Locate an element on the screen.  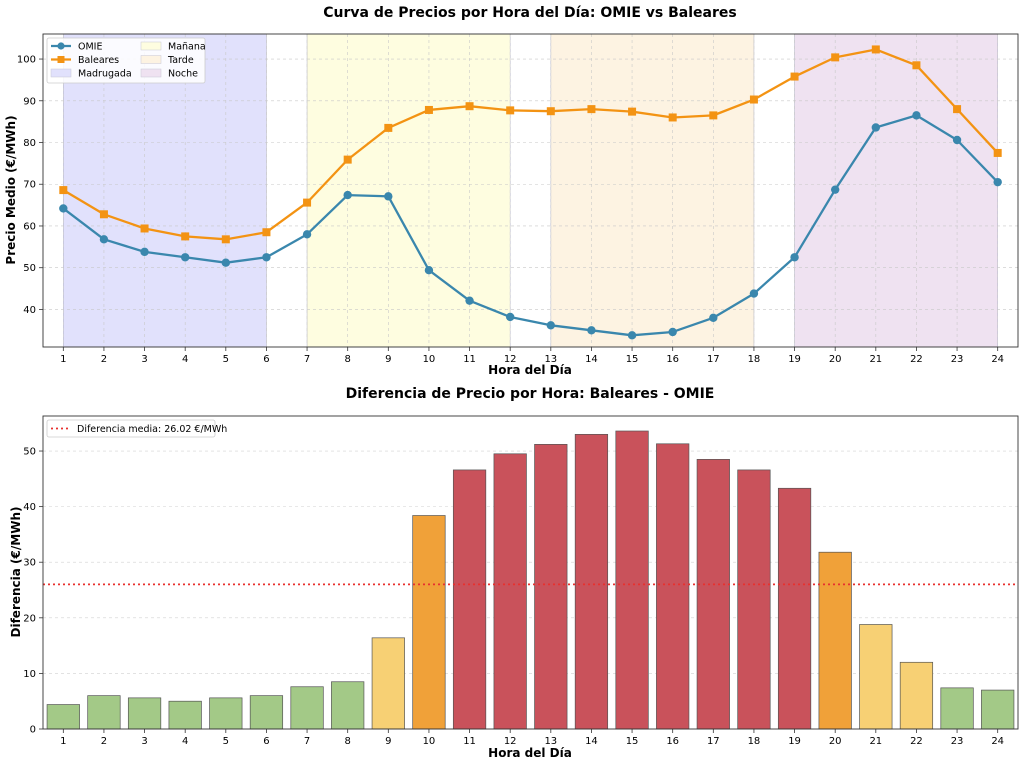
x-tick-label: 22 is located at coordinates (916, 741).